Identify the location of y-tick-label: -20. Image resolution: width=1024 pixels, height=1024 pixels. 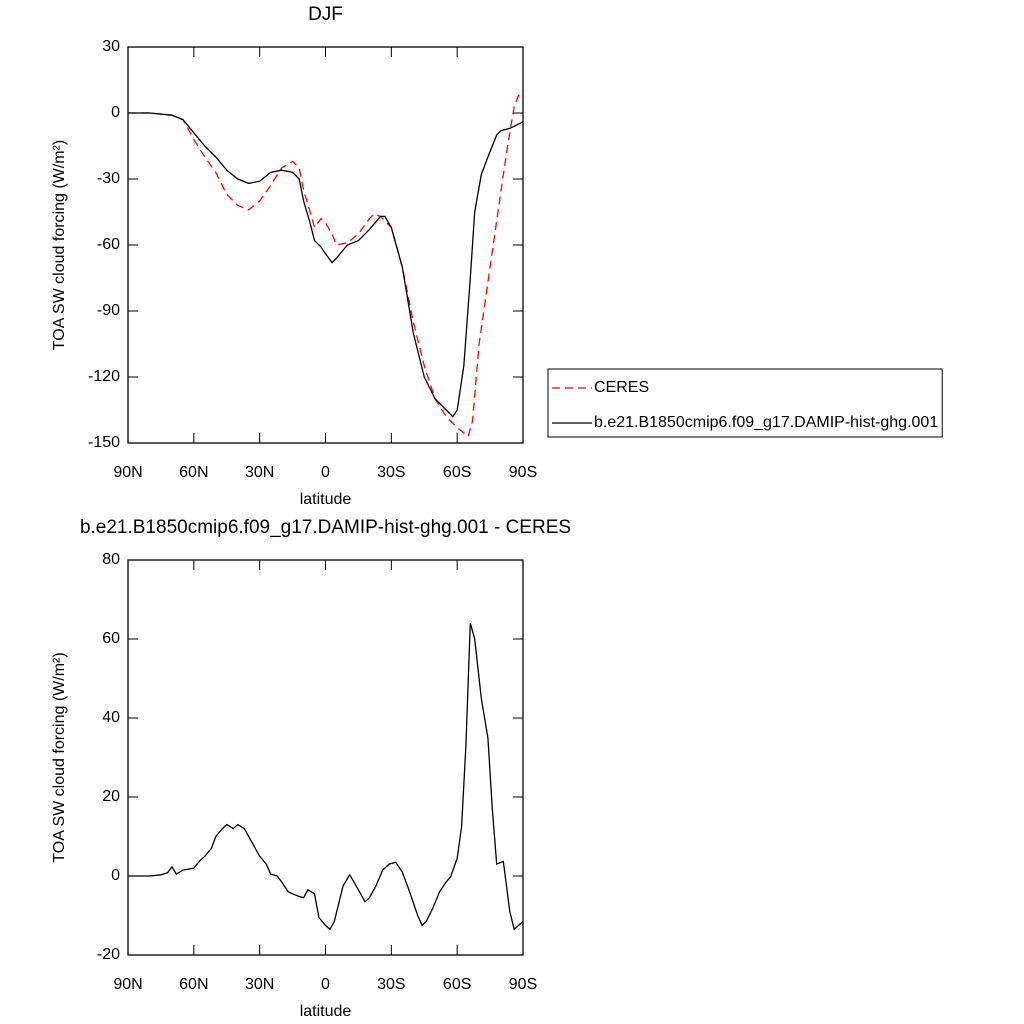
(108, 954).